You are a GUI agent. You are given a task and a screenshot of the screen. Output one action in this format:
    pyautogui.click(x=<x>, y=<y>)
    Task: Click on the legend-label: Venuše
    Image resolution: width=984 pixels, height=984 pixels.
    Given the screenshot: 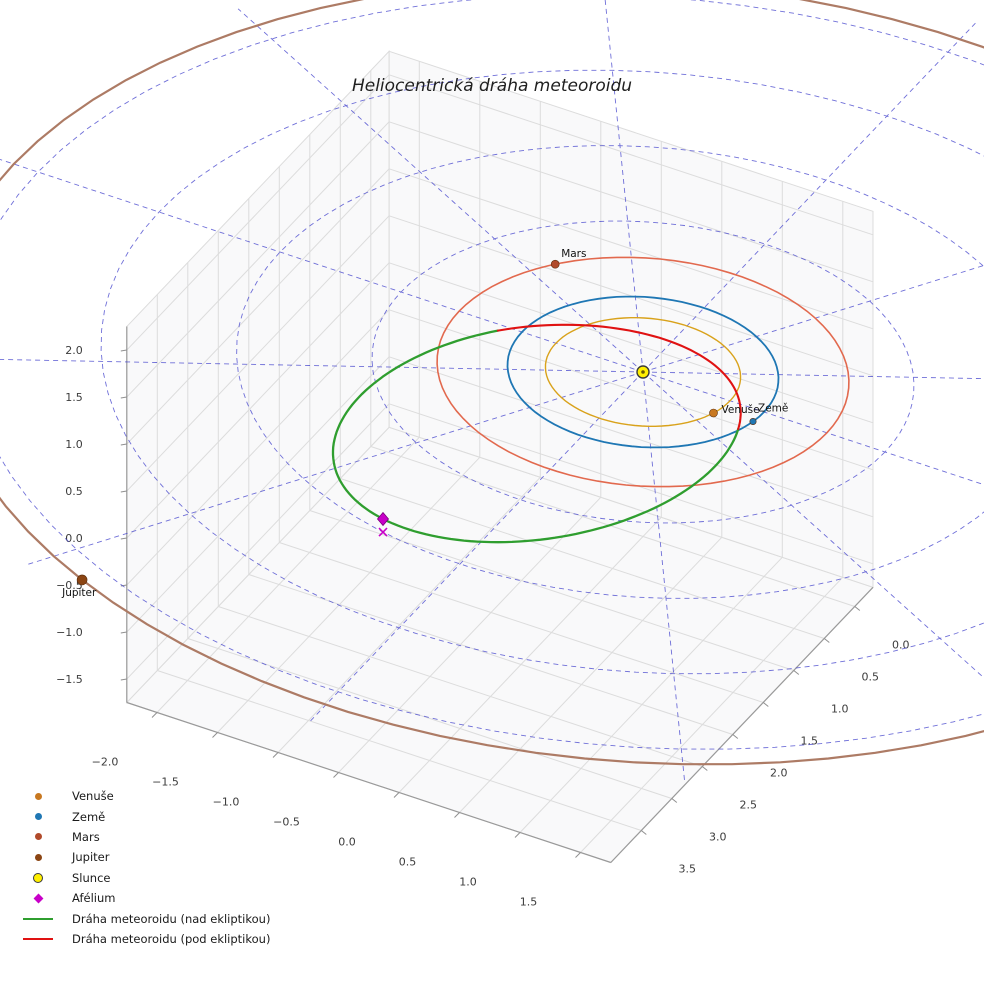 What is the action you would take?
    pyautogui.click(x=93, y=796)
    